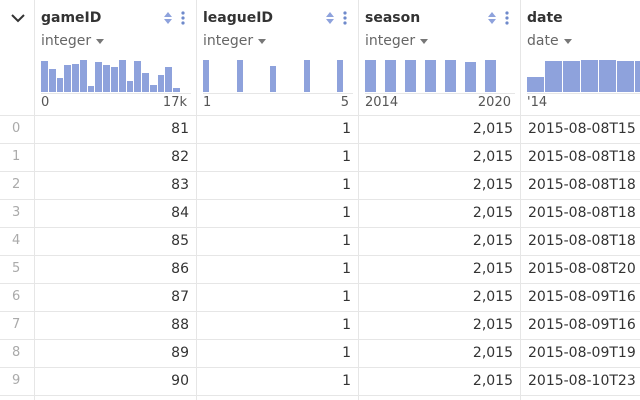 This screenshot has width=640, height=400. I want to click on column-name: date, so click(545, 18).